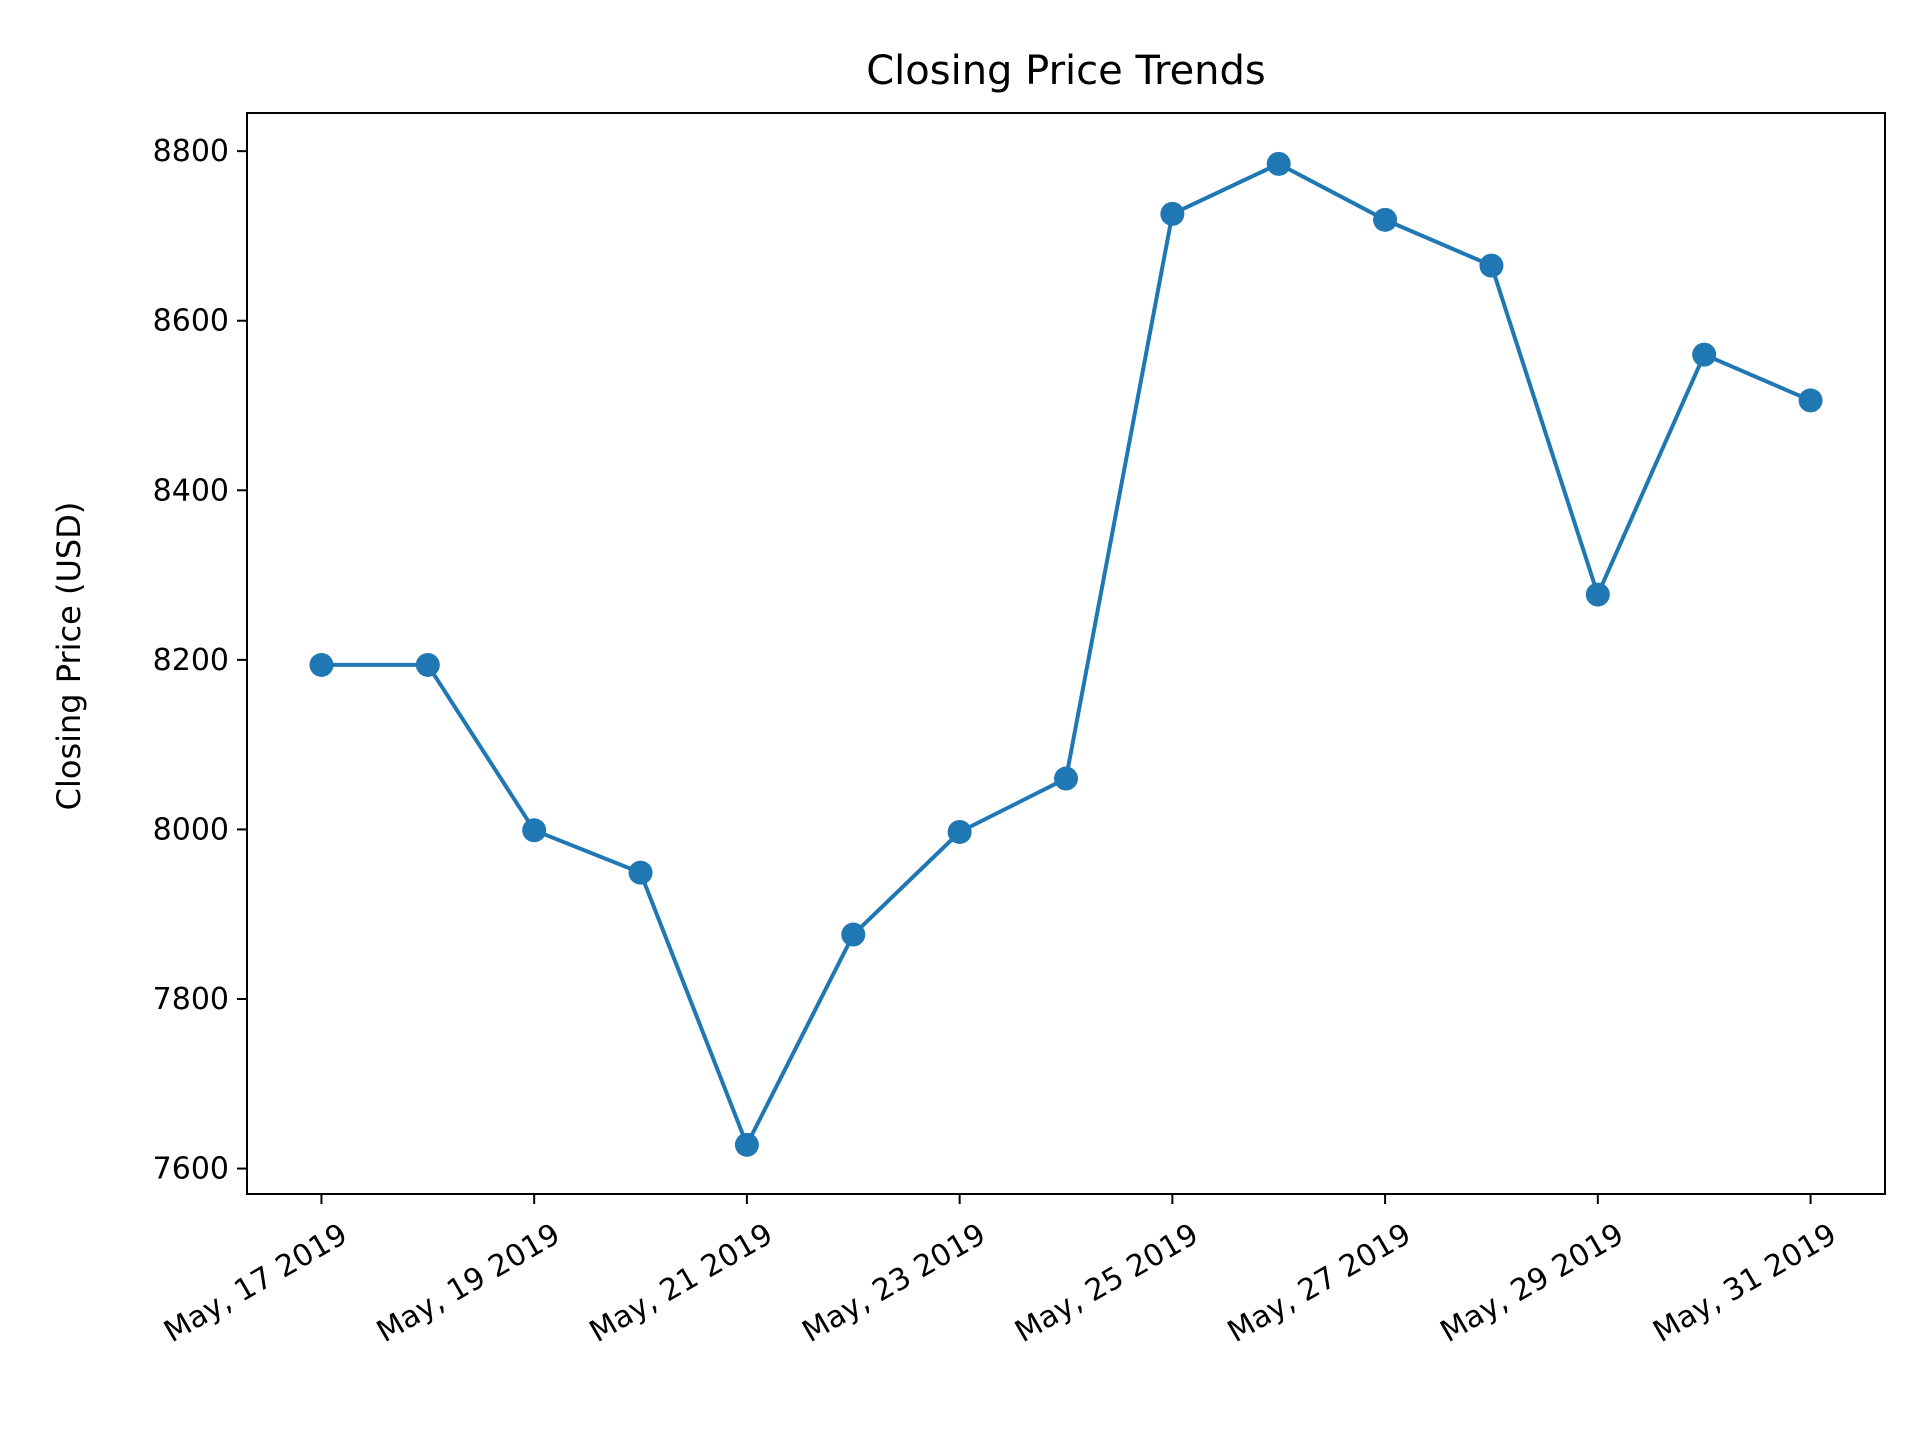 Image resolution: width=1920 pixels, height=1440 pixels. Describe the element at coordinates (1106, 1283) in the screenshot. I see `x-tick-label: May, 25 2019` at that location.